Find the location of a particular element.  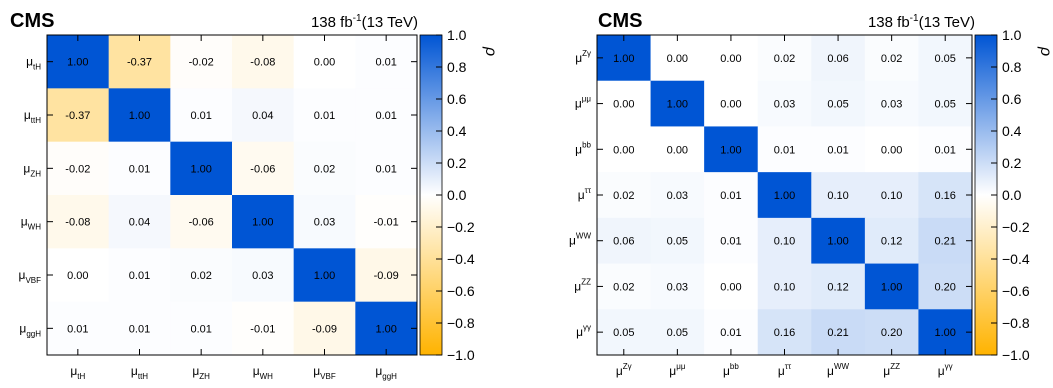

cell-value-label: -0.01 is located at coordinates (262, 329).